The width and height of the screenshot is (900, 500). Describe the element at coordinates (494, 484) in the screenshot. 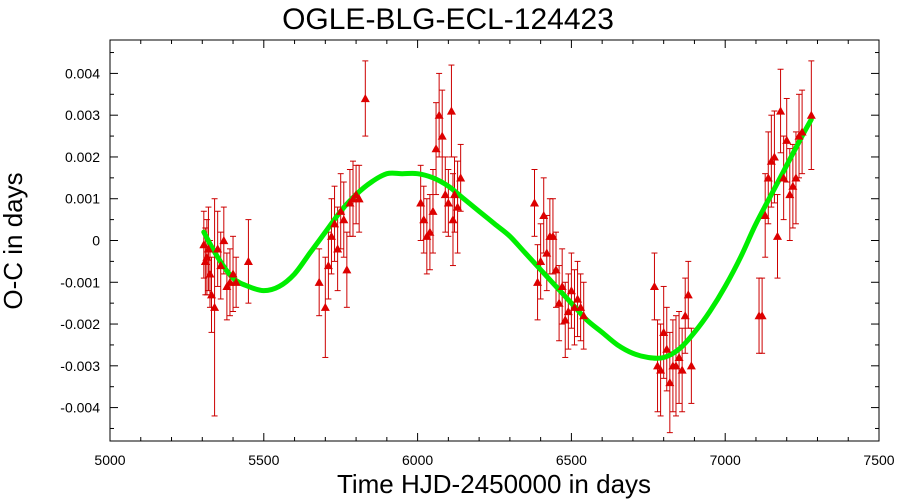

I see `x-axis-label: Time HJD-2450000 in days` at that location.